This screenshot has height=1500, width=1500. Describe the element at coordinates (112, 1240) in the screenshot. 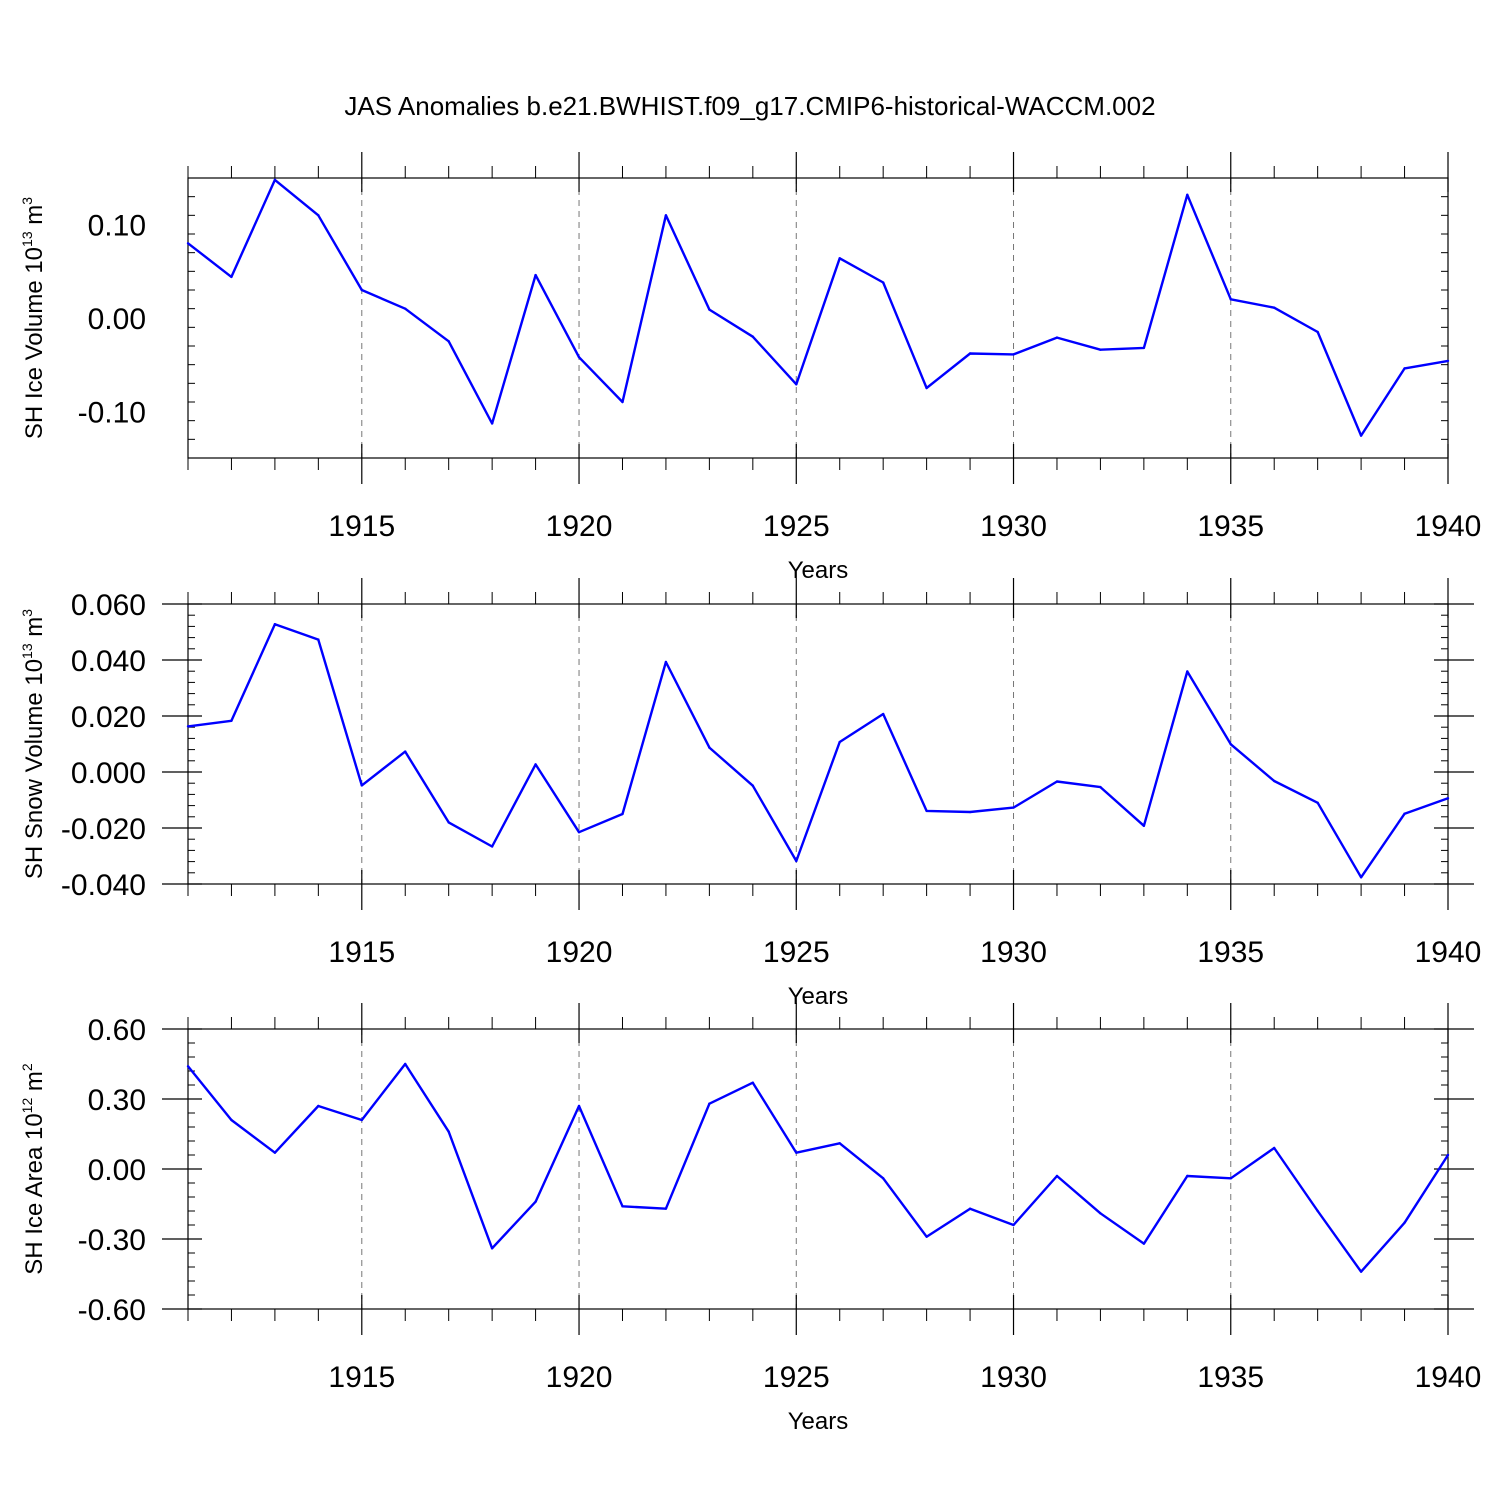

I see `ytick-label: -0.30` at that location.